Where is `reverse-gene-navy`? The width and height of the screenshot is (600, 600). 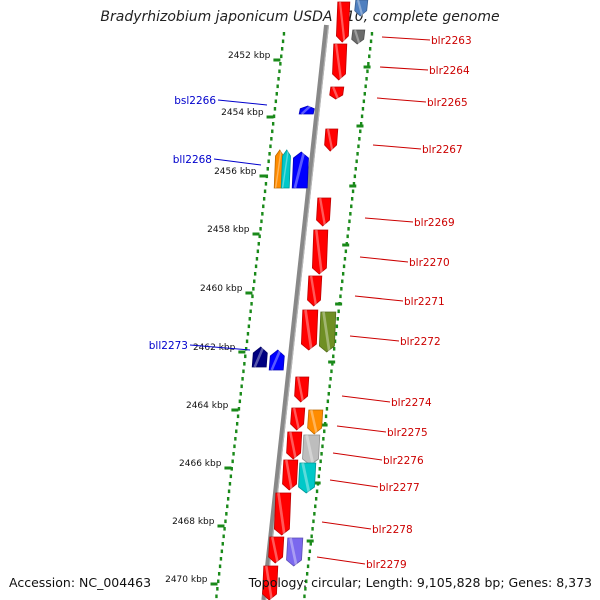 reverse-gene-navy is located at coordinates (259, 357).